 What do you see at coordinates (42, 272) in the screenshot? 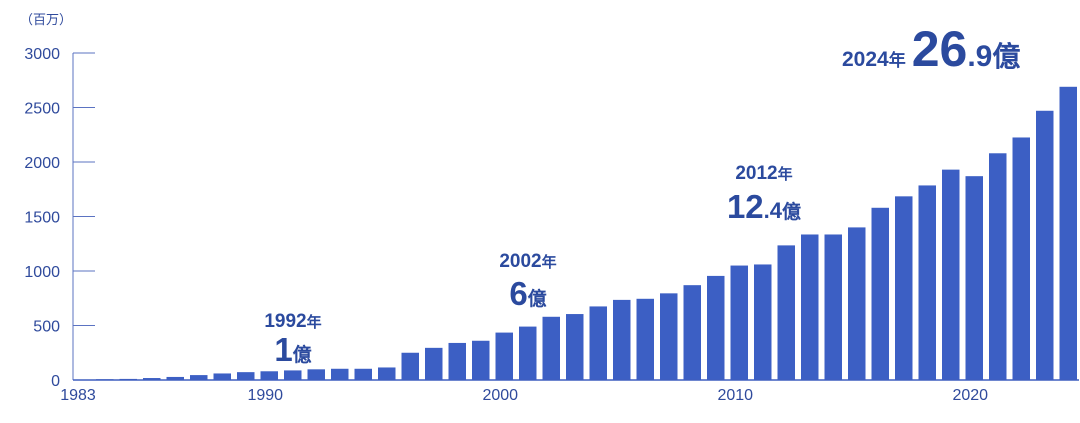
I see `y-tick-label: 1000` at bounding box center [42, 272].